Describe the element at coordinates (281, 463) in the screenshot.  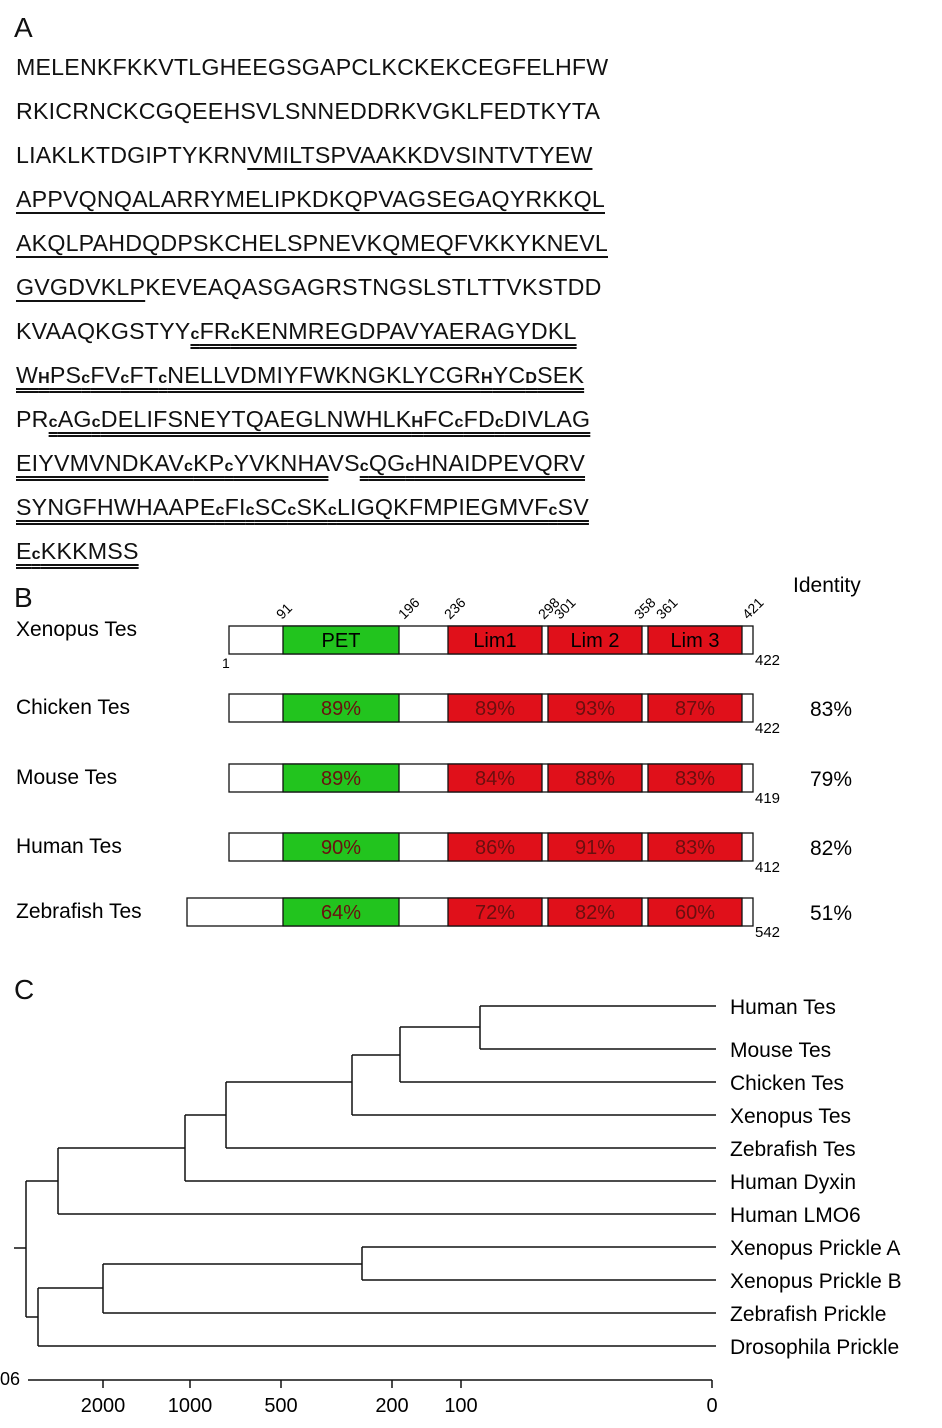
I see `sequence-segment: YVKNHA` at that location.